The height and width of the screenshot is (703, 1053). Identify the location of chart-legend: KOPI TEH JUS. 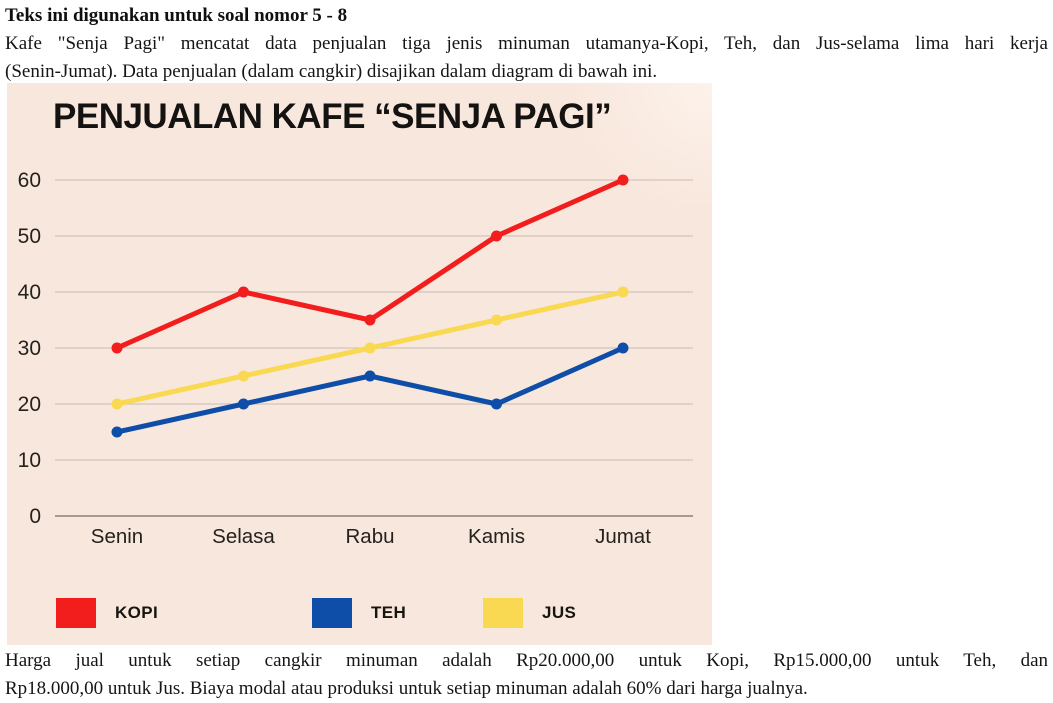
(359, 613).